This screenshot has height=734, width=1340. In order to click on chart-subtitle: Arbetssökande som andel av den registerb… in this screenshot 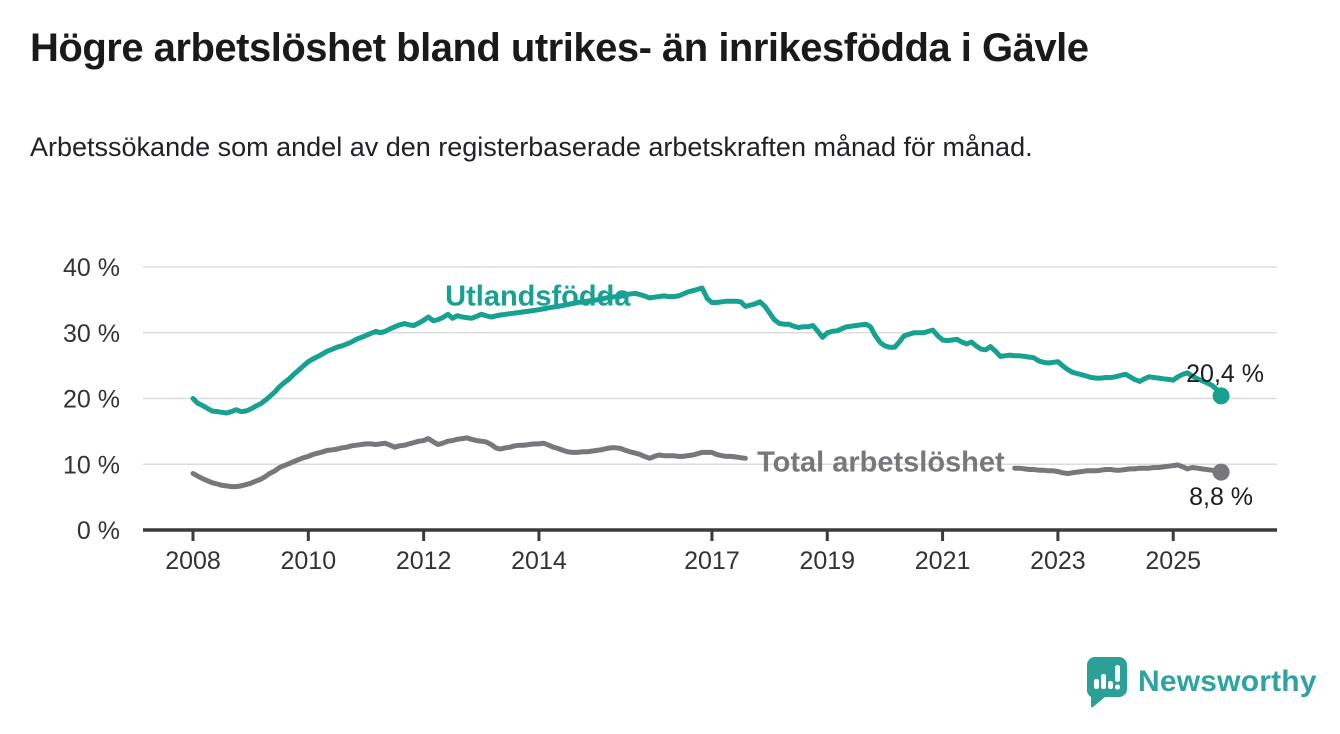, I will do `click(531, 147)`.